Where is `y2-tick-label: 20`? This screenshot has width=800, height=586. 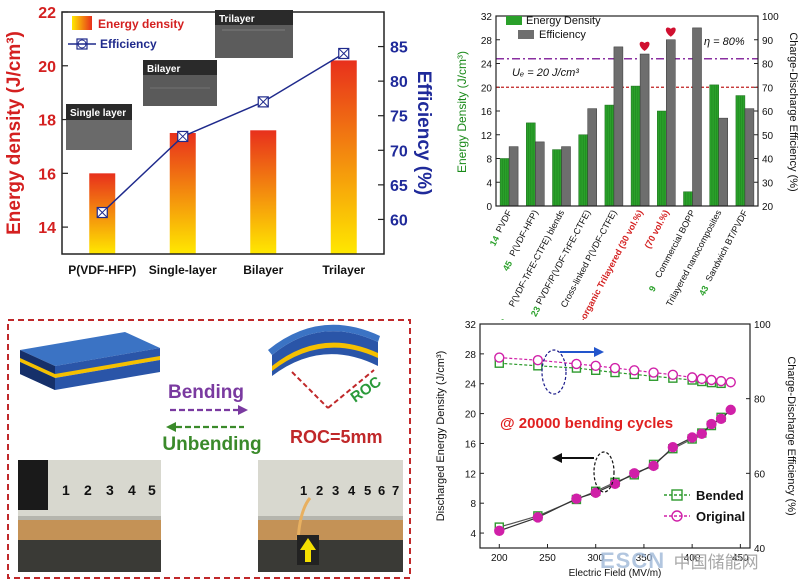 y2-tick-label: 20 is located at coordinates (768, 207).